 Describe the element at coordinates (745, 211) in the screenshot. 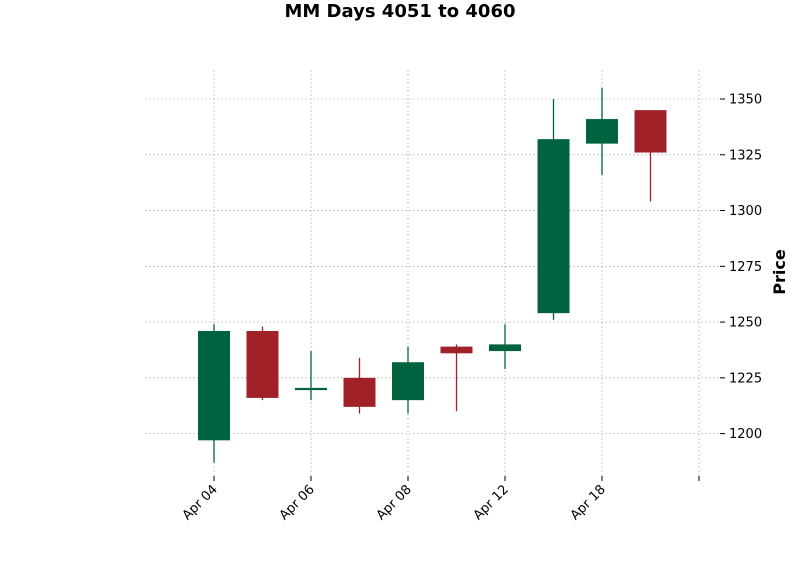

I see `y-tick-label: 1300` at that location.